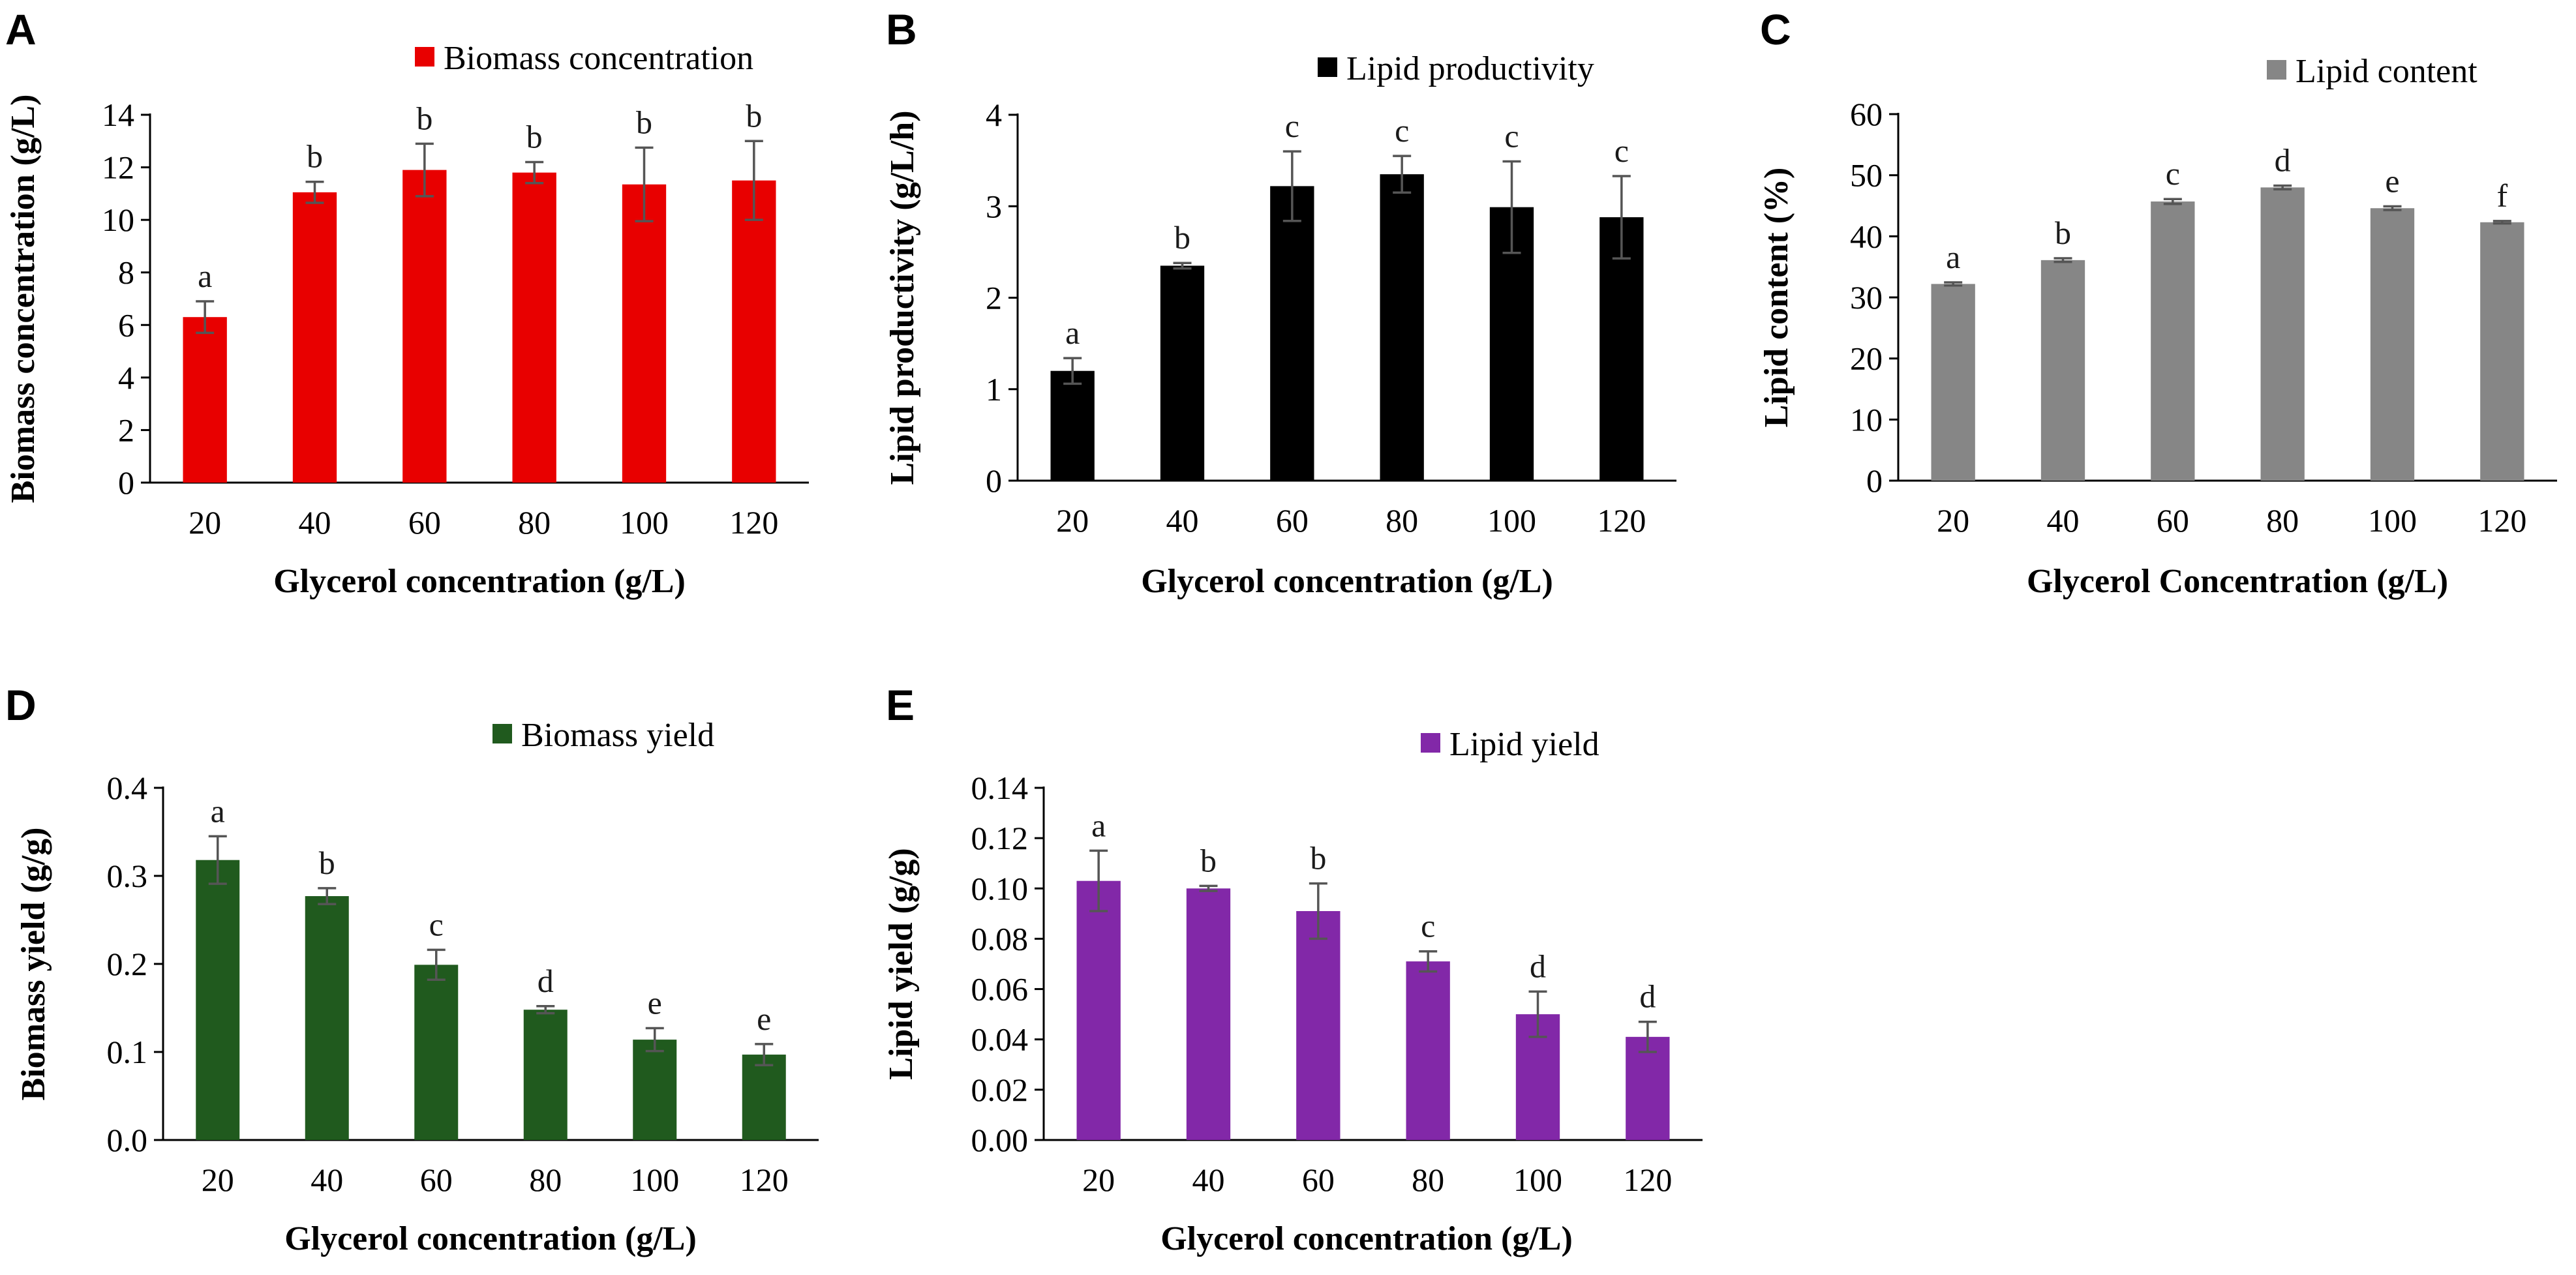 The height and width of the screenshot is (1275, 2576). What do you see at coordinates (1867, 359) in the screenshot?
I see `y-tick-label: 20` at bounding box center [1867, 359].